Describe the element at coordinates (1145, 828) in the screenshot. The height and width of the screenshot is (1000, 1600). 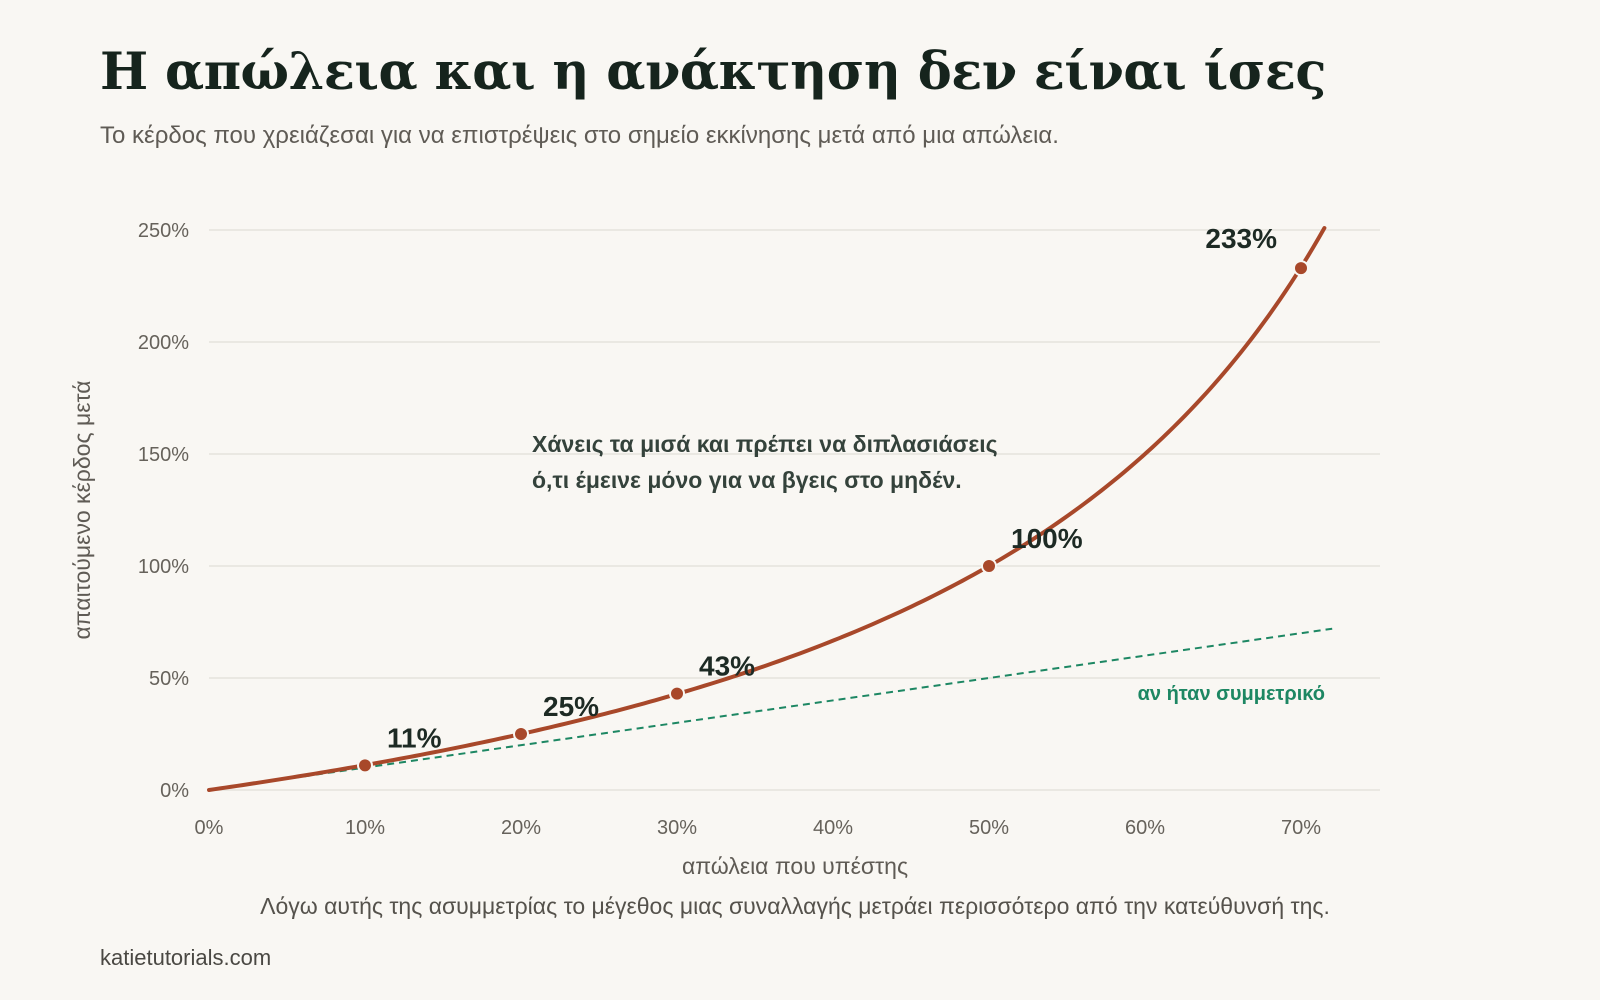
I see `x-tick-label: 60%` at that location.